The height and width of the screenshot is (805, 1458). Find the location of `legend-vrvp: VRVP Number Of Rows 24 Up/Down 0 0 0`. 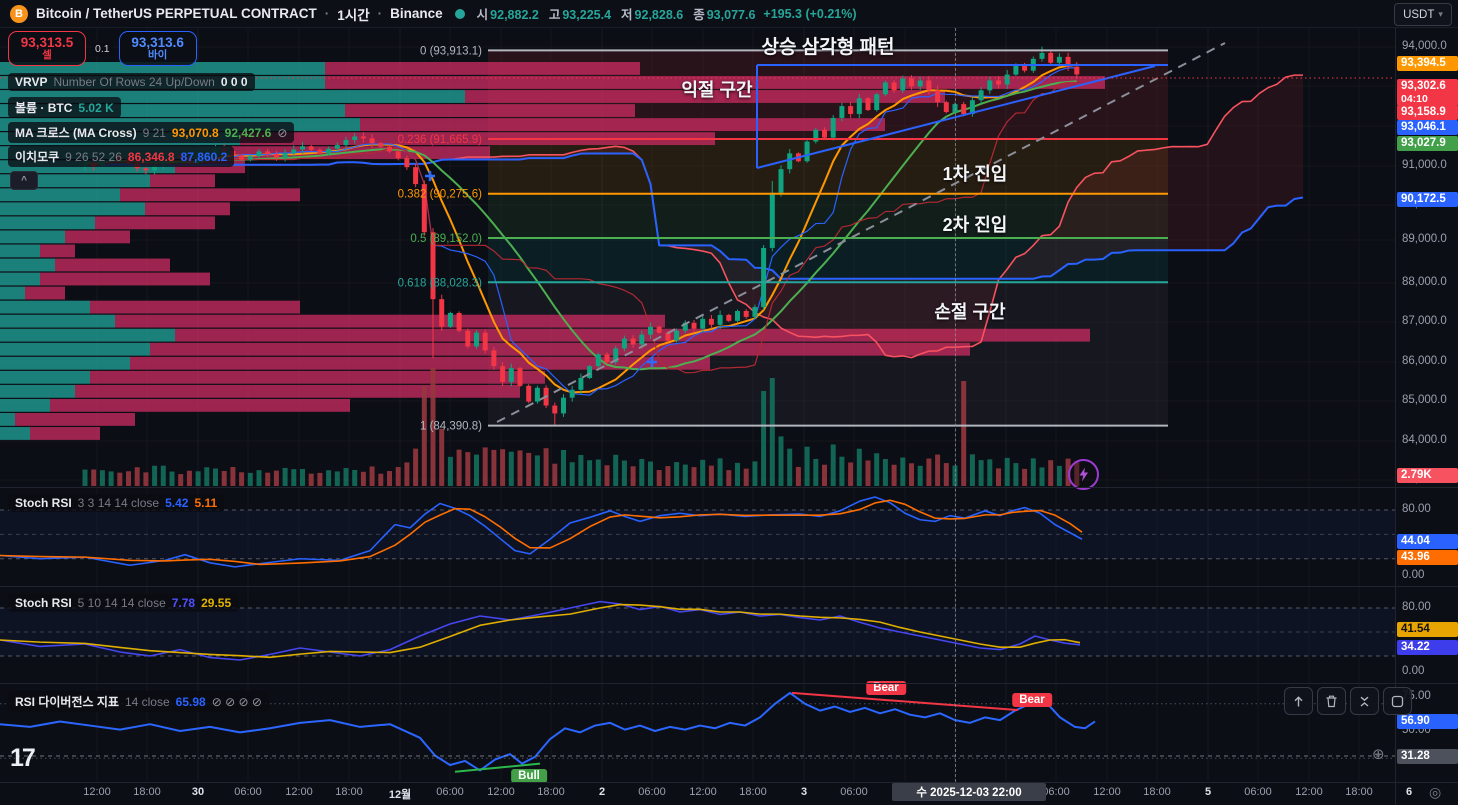

legend-vrvp: VRVP Number Of Rows 24 Up/Down 0 0 0 is located at coordinates (131, 82).